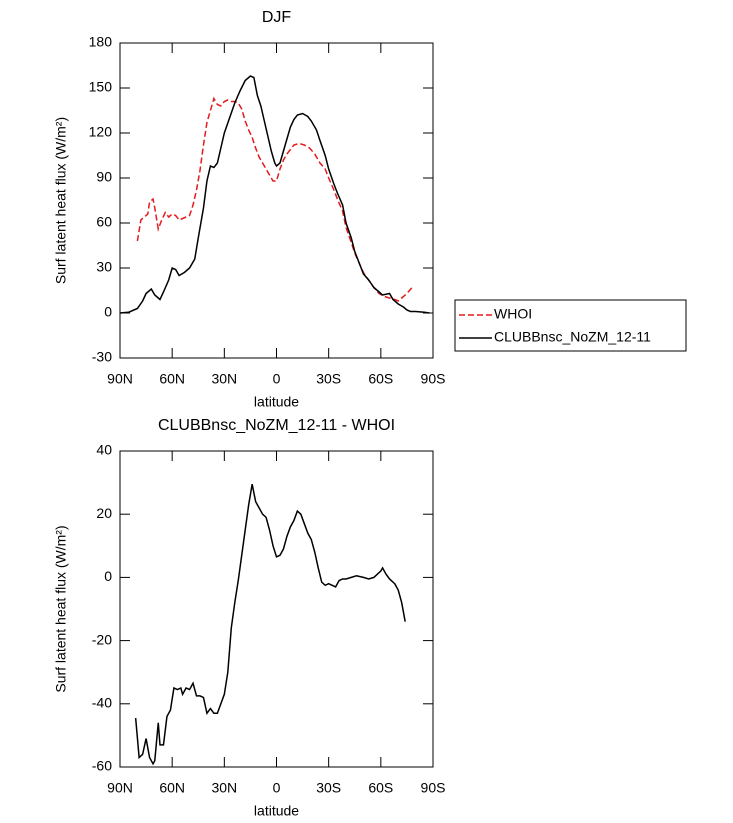 The height and width of the screenshot is (823, 733). Describe the element at coordinates (572, 337) in the screenshot. I see `legend-label: CLUBBnsc_NoZM_12-11` at that location.